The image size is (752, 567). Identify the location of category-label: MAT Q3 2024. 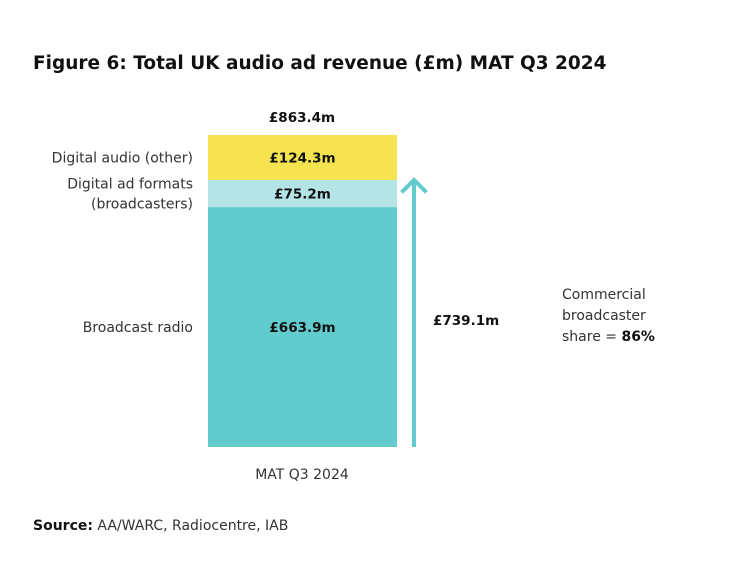
(302, 475).